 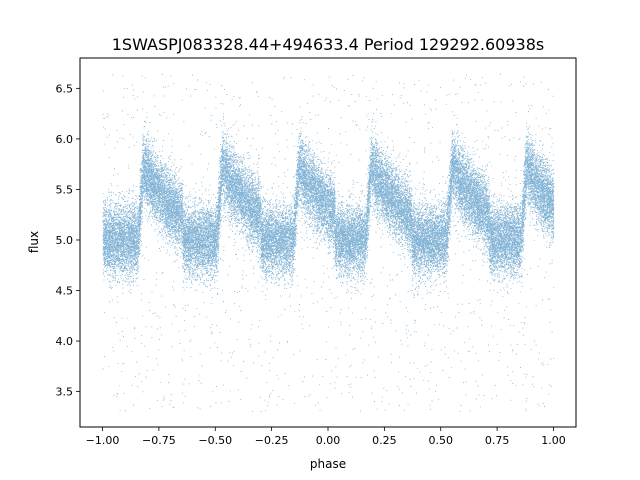 What do you see at coordinates (328, 464) in the screenshot?
I see `x-axis-label: phase` at bounding box center [328, 464].